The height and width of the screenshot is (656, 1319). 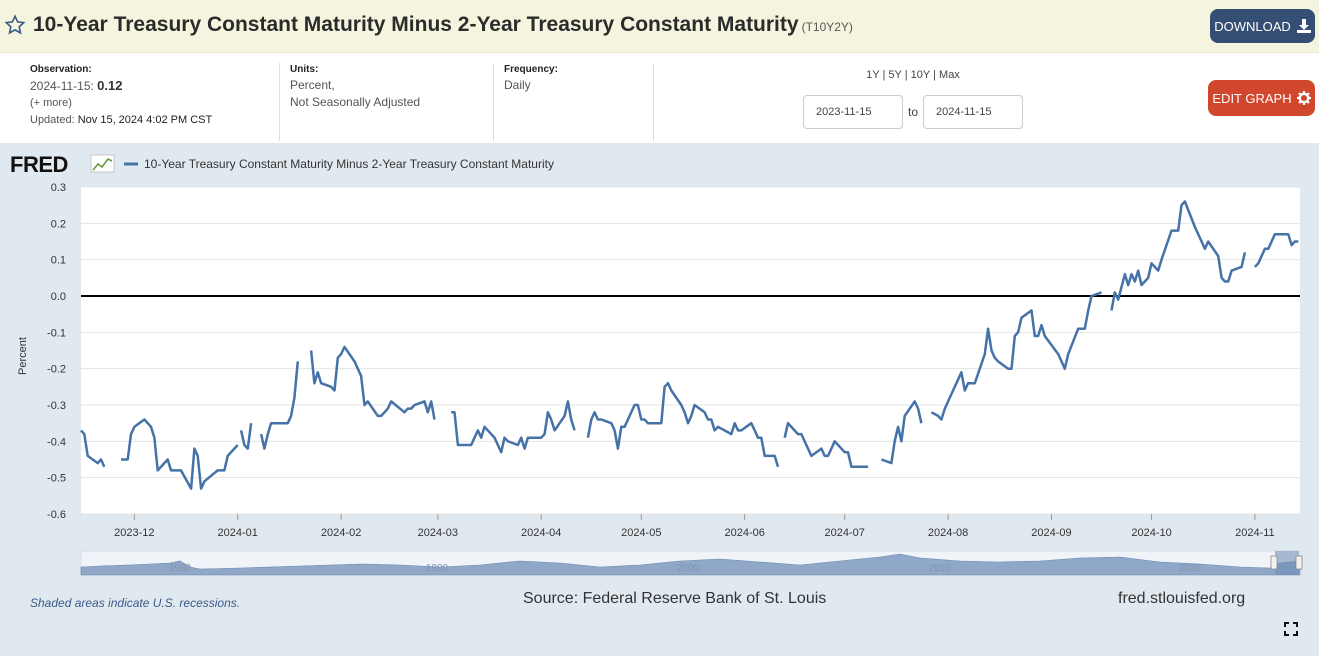 I want to click on site-link: fred.stlouisfed.org, so click(x=1182, y=598).